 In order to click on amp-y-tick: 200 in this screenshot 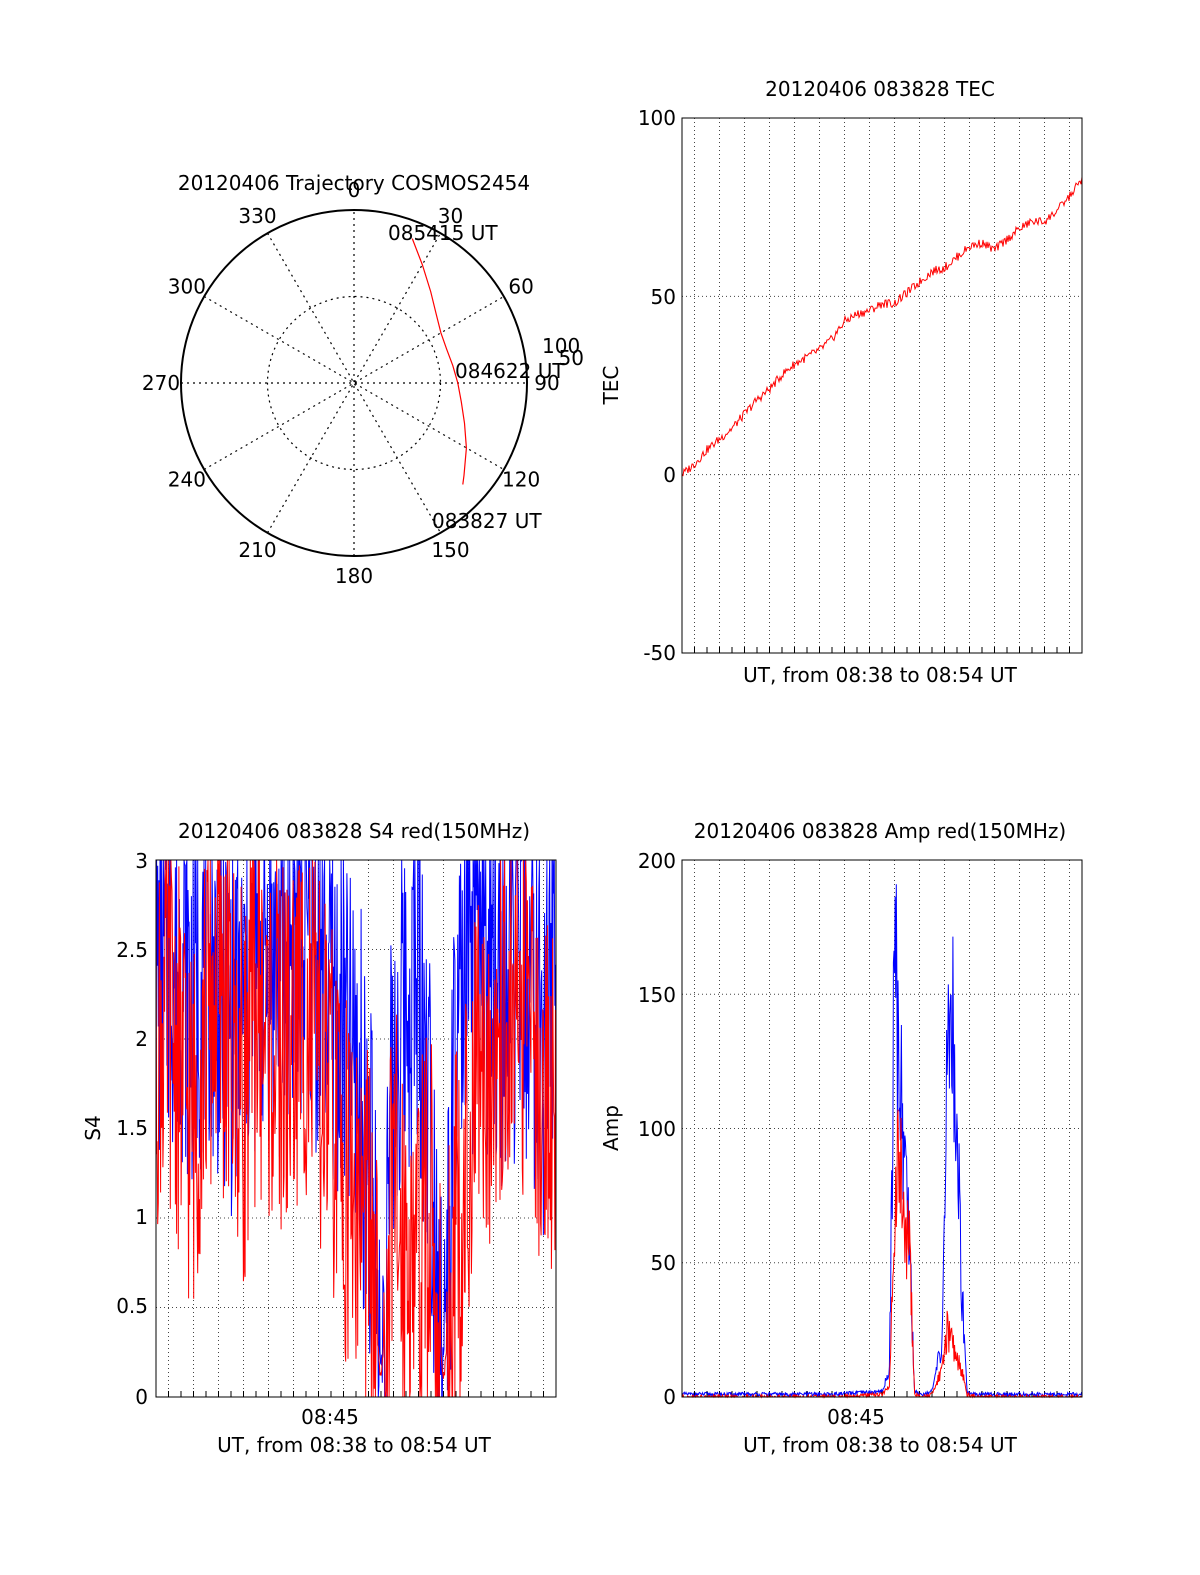, I will do `click(657, 861)`.